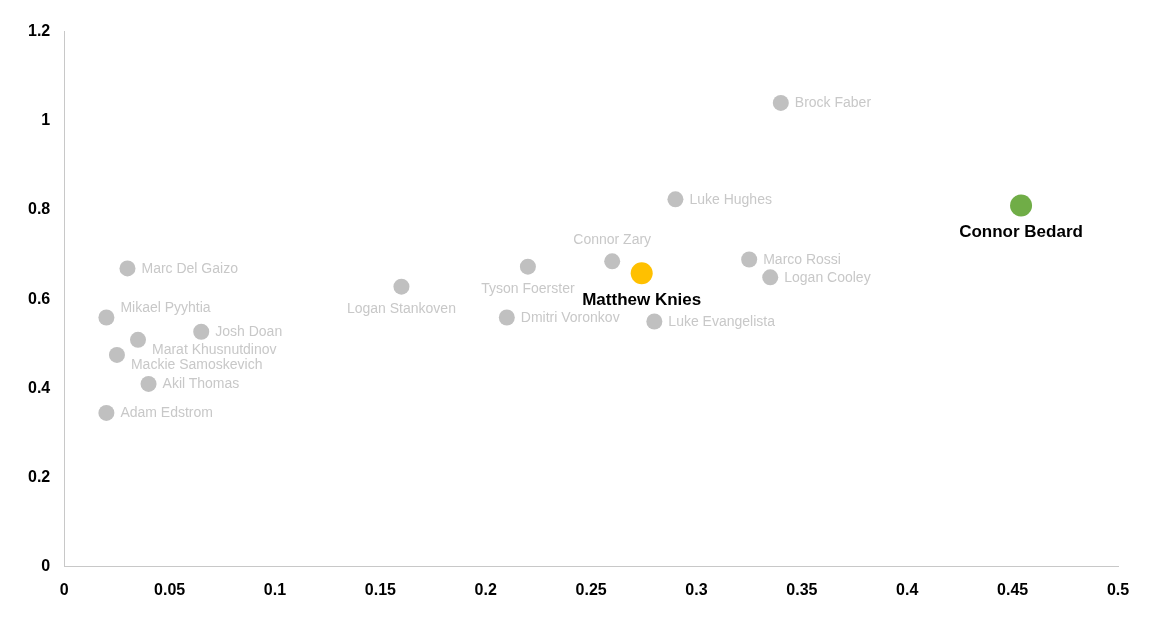 This screenshot has height=626, width=1156. I want to click on x-tick-label: 0.45, so click(1013, 589).